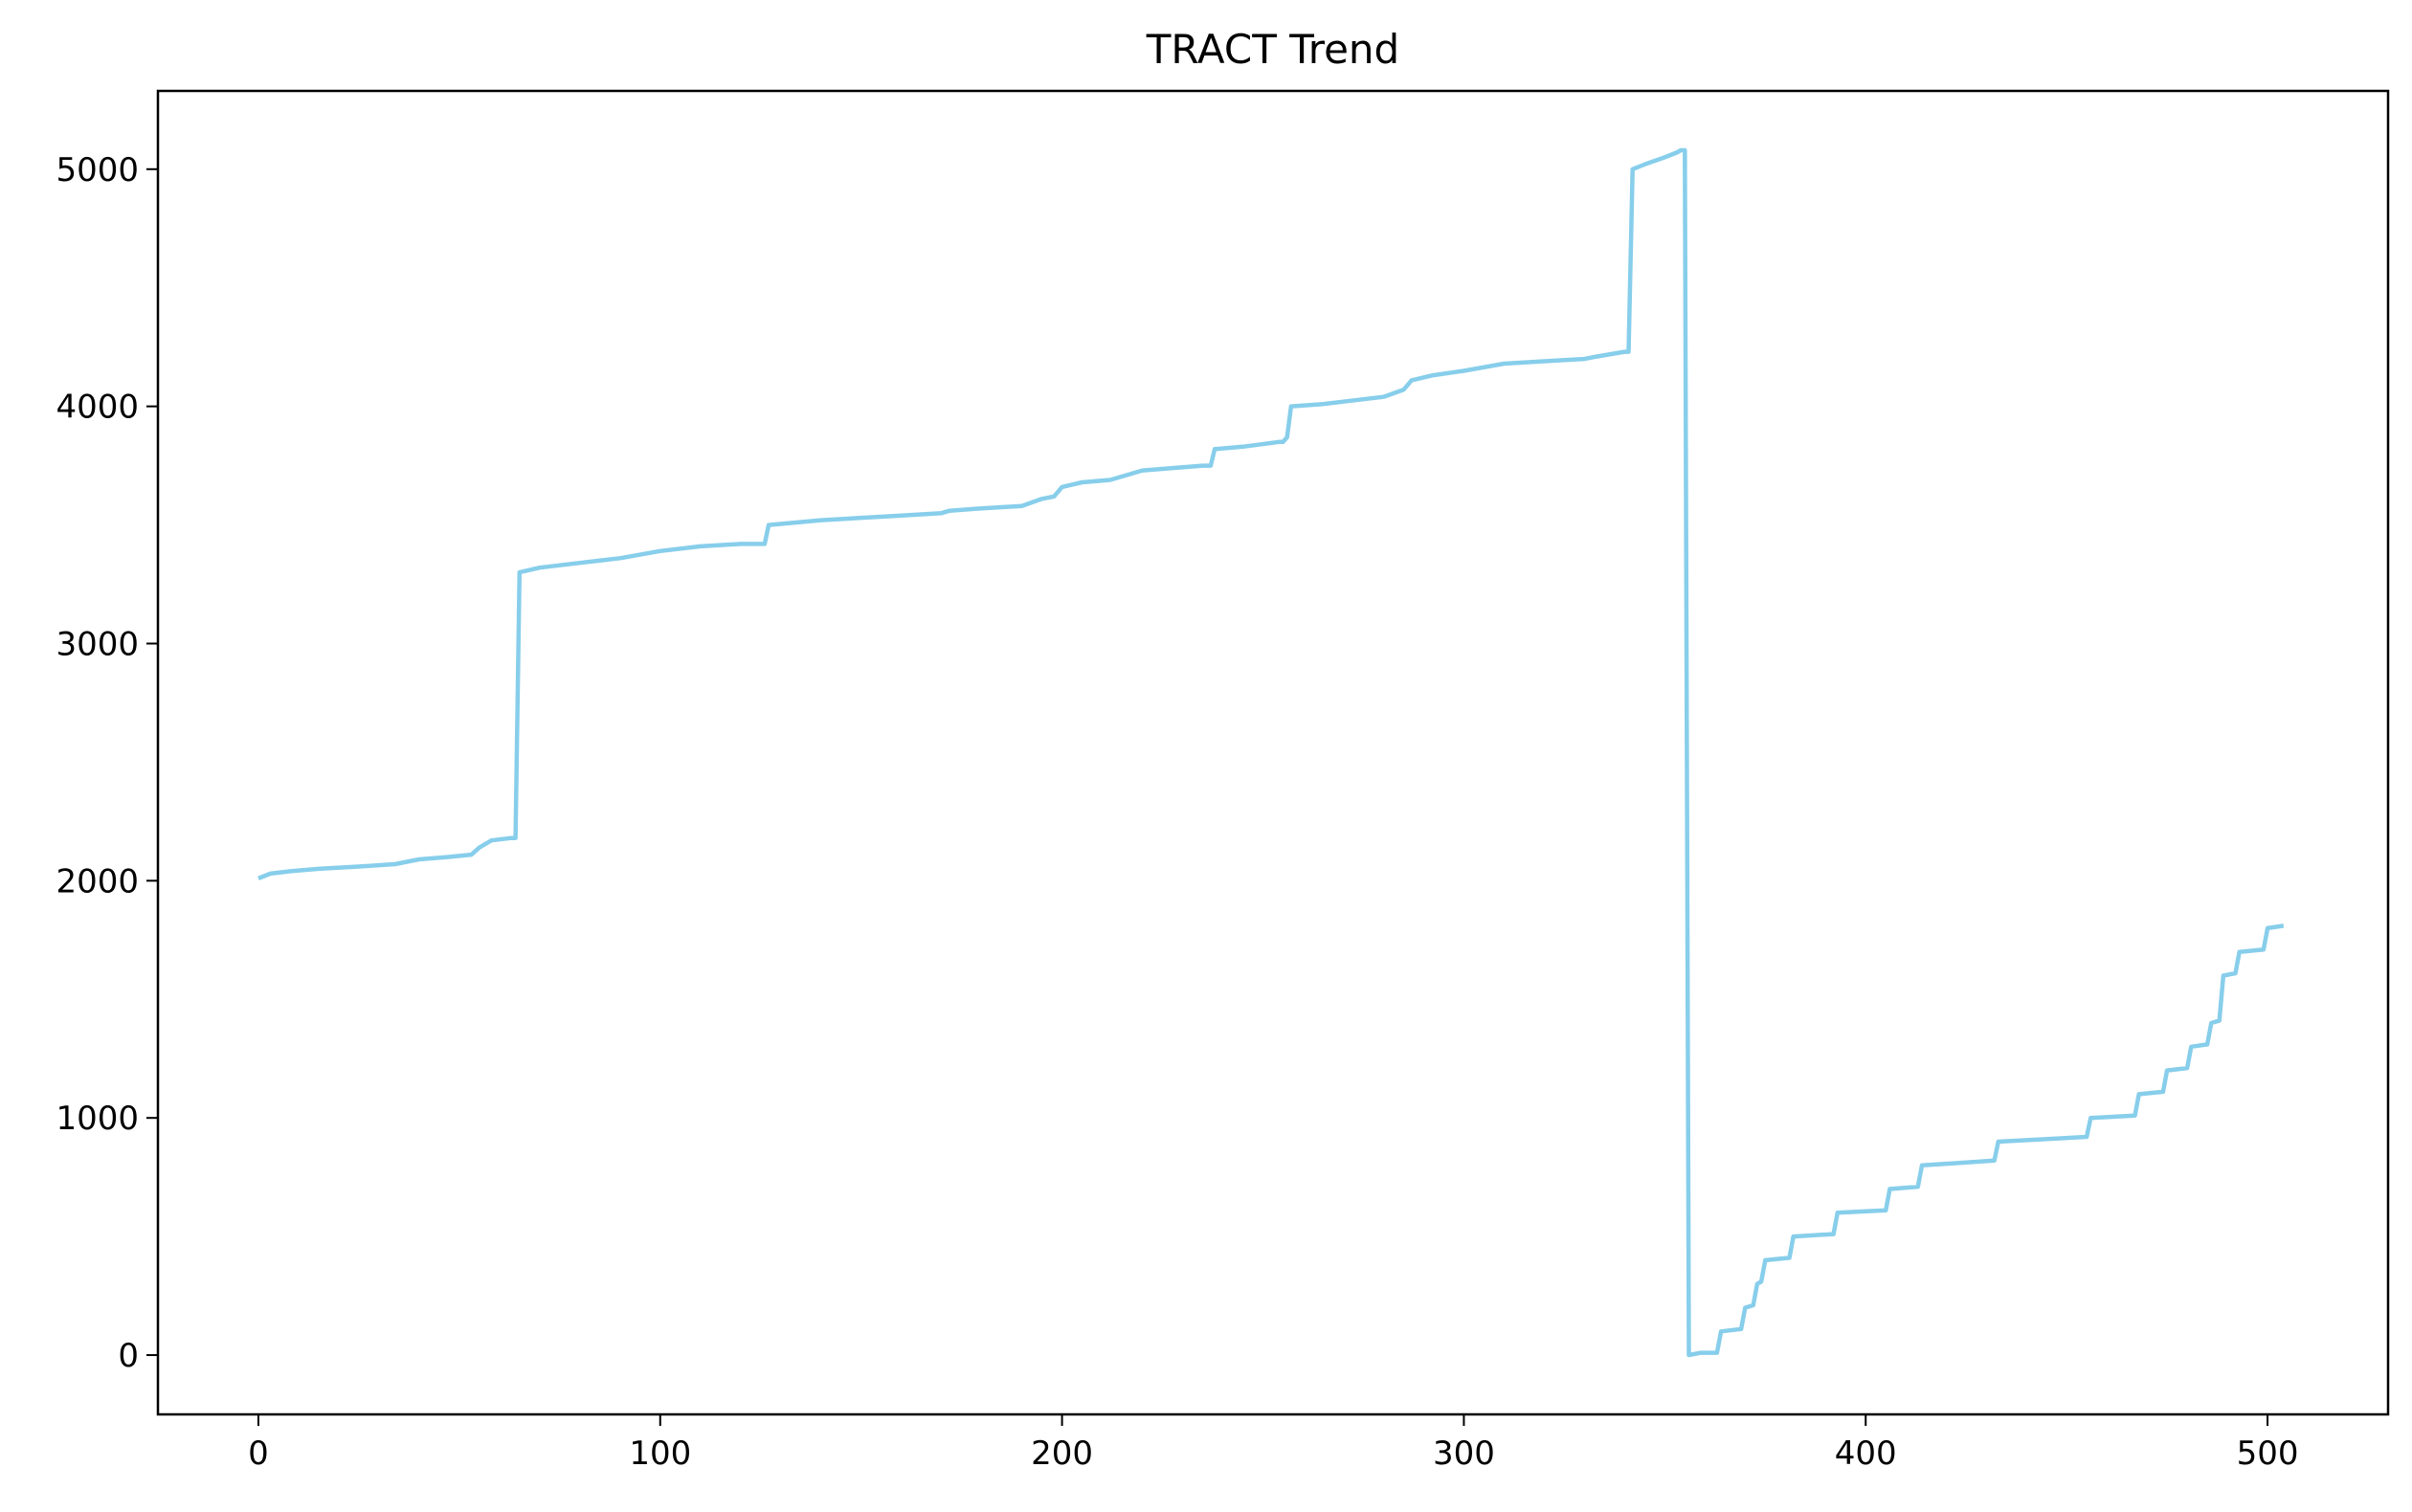 Image resolution: width=2412 pixels, height=1512 pixels. Describe the element at coordinates (128, 1356) in the screenshot. I see `y-tick-label: 0` at that location.